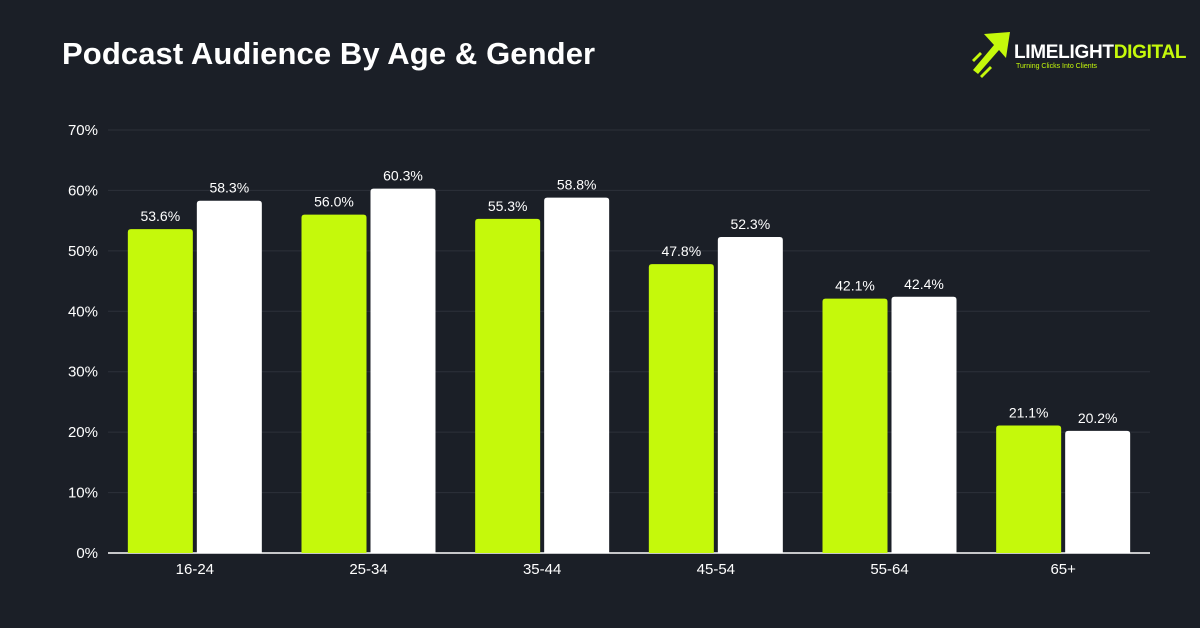  What do you see at coordinates (1150, 52) in the screenshot?
I see `logo-word-2: DIGITAL` at bounding box center [1150, 52].